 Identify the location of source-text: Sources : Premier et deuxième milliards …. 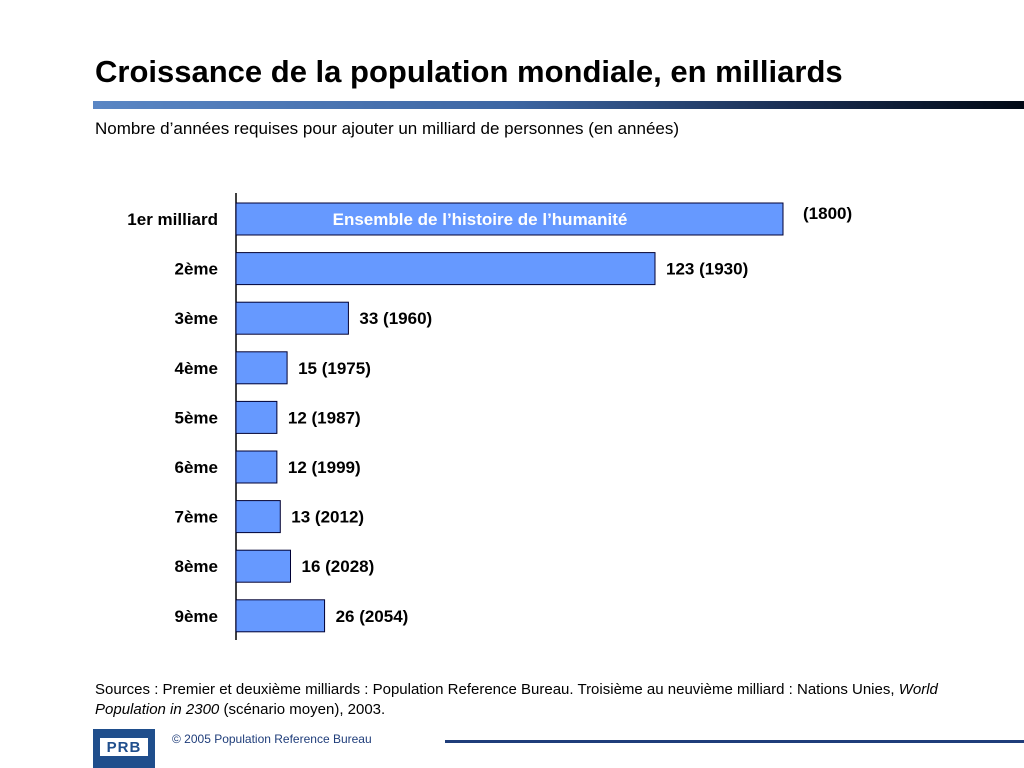
(497, 689).